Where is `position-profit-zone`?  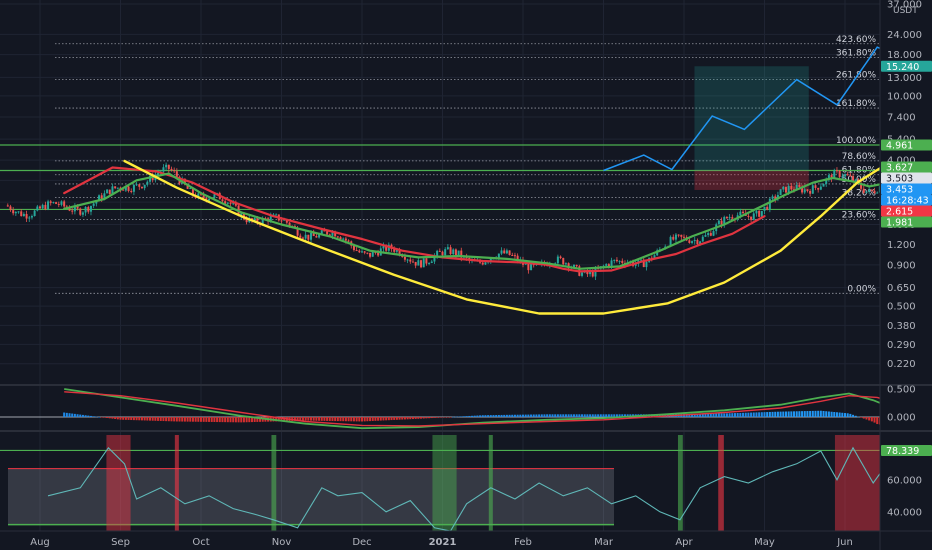 position-profit-zone is located at coordinates (751, 118).